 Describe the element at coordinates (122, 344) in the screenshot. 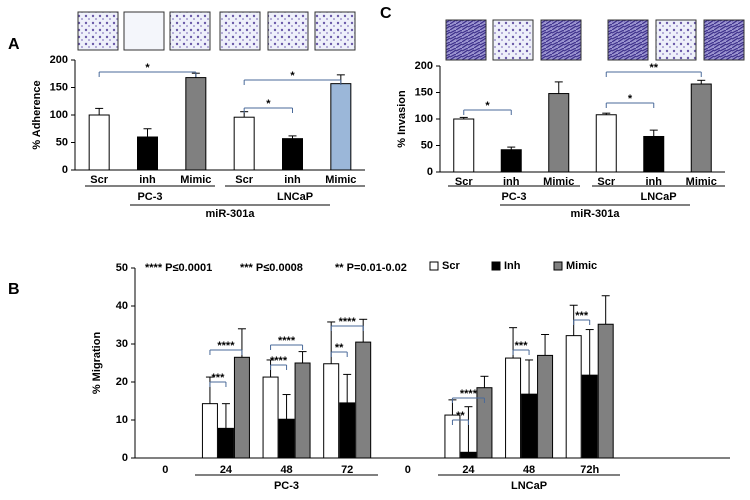

I see `y-tick-label: 30` at that location.